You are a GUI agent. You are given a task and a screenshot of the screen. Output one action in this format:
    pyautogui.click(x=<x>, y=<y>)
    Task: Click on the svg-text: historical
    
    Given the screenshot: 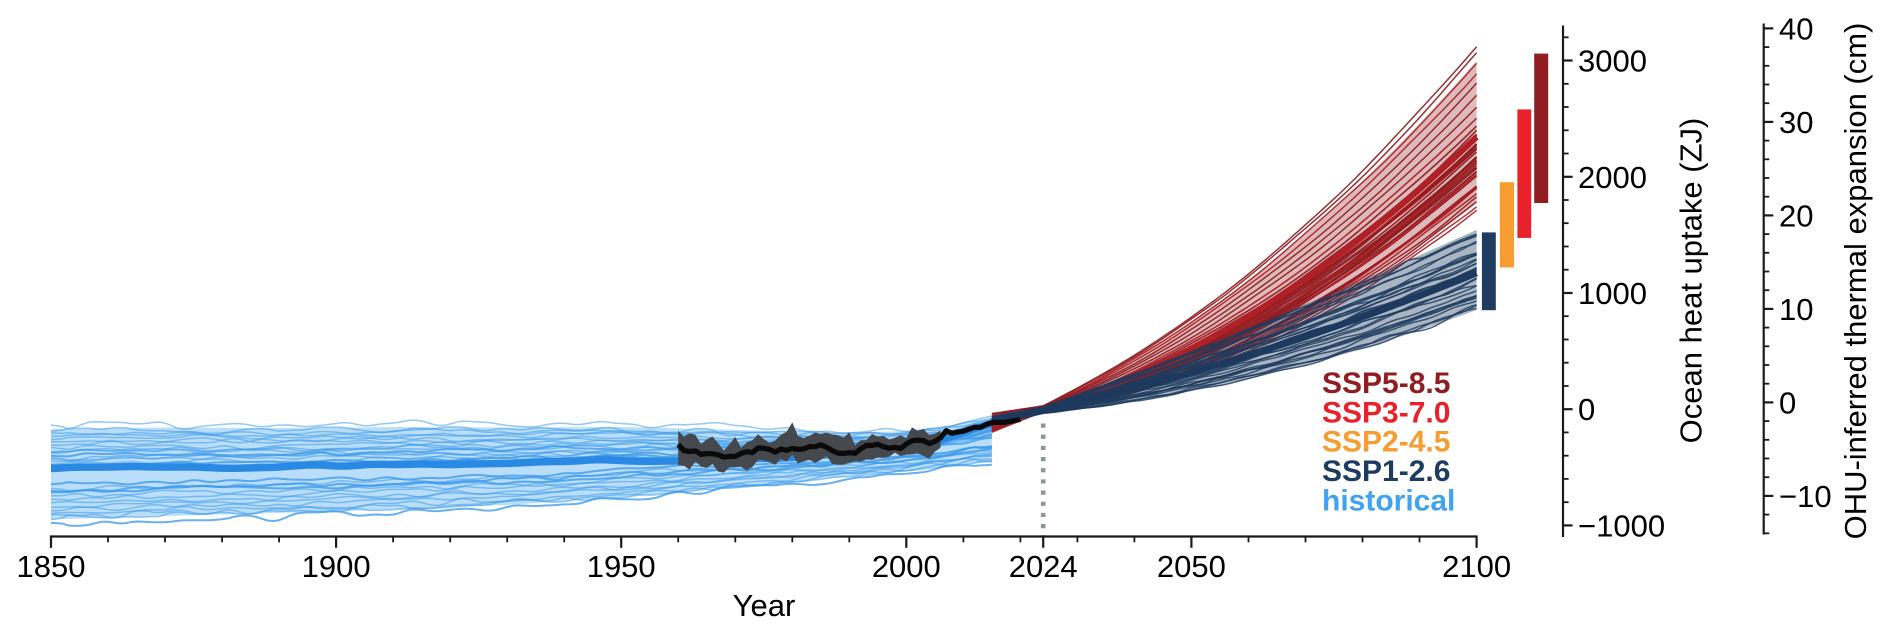 What is the action you would take?
    pyautogui.click(x=1388, y=500)
    